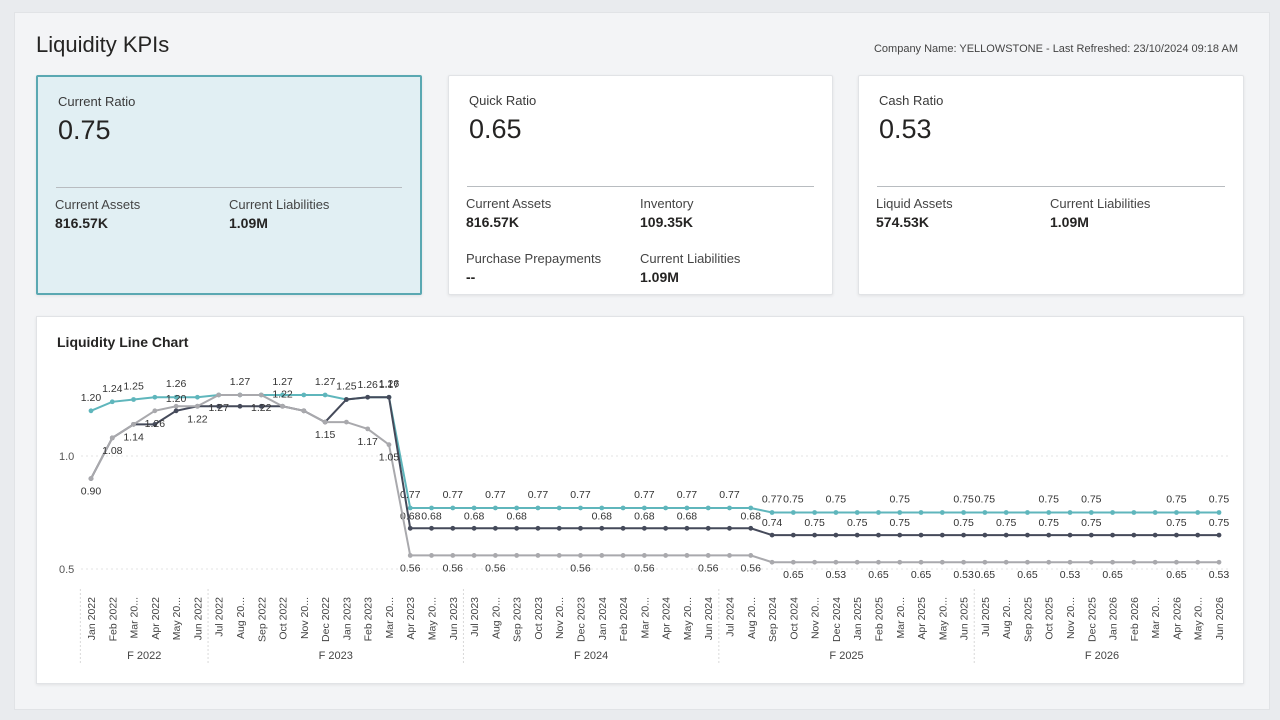 This screenshot has width=1280, height=720. What do you see at coordinates (846, 656) in the screenshot?
I see `fiscal-group-label: F 2025` at bounding box center [846, 656].